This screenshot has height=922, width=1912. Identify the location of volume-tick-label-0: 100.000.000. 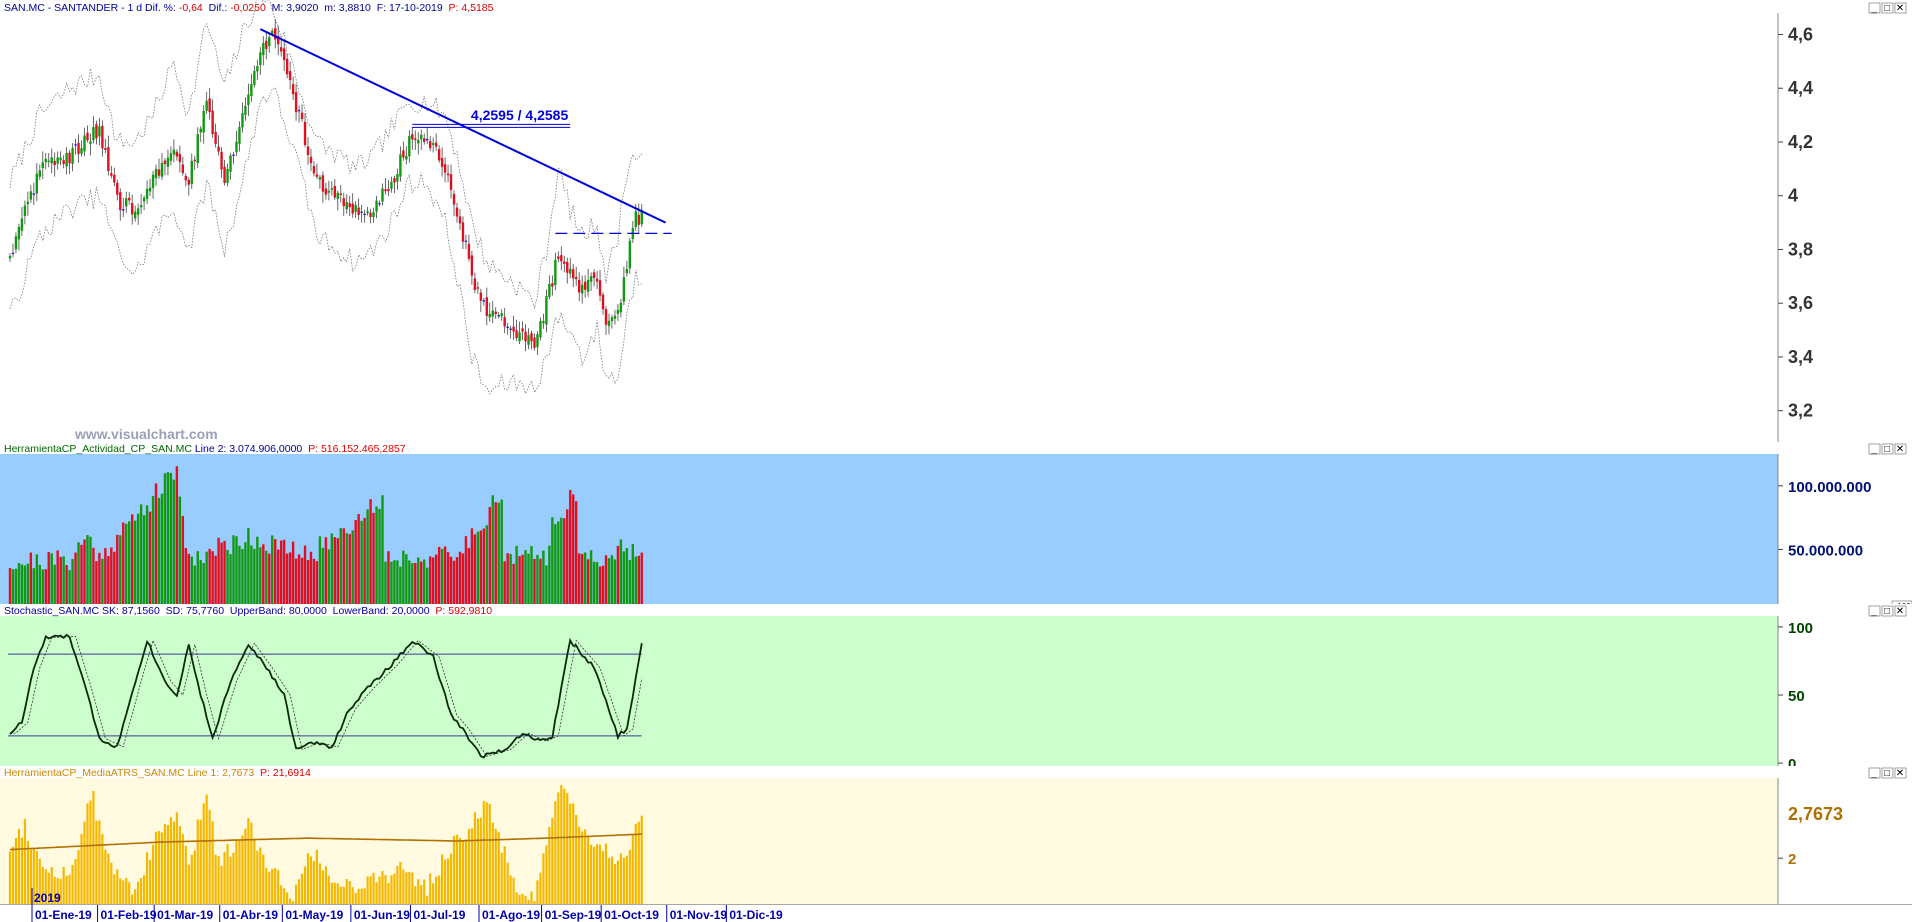
(1829, 487).